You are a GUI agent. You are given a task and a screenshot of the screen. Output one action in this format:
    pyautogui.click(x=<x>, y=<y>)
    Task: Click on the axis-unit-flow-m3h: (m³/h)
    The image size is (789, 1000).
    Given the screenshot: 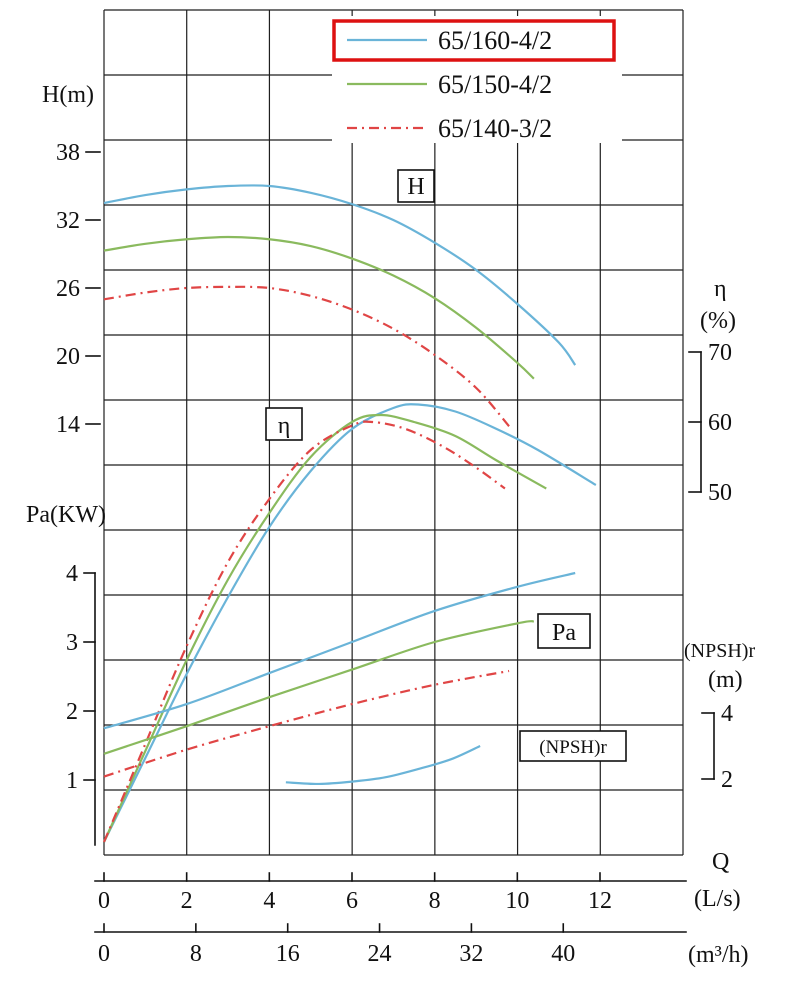 What is the action you would take?
    pyautogui.click(x=718, y=955)
    